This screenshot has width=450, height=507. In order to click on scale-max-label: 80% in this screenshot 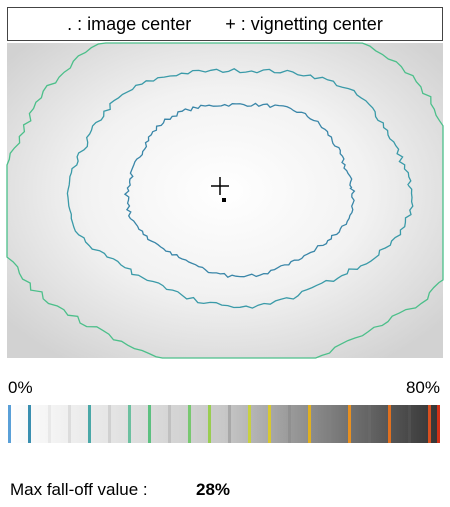, I will do `click(422, 387)`.